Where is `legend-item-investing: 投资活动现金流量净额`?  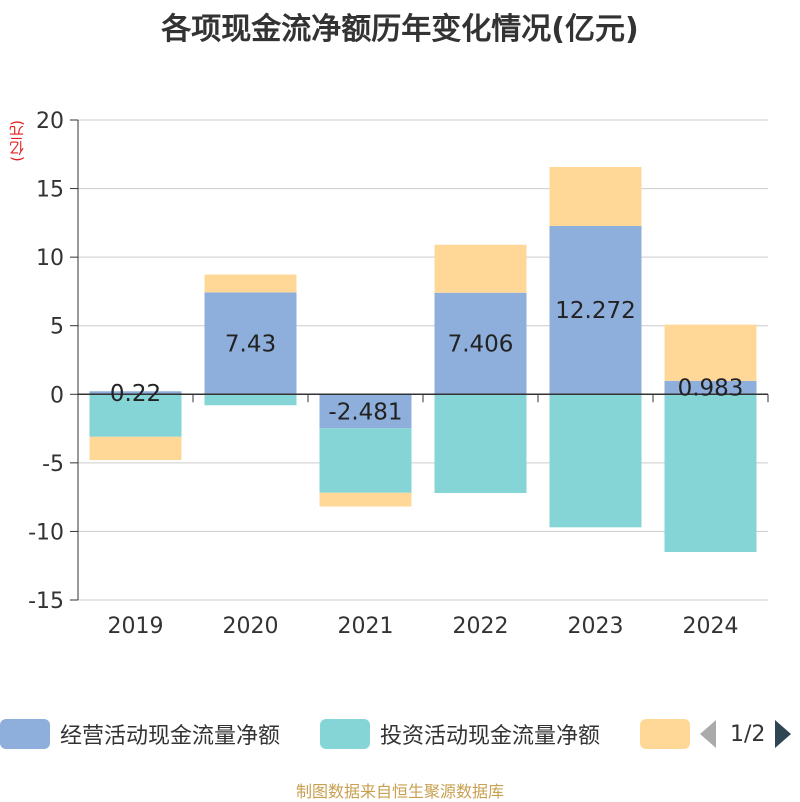 legend-item-investing: 投资活动现金流量净额 is located at coordinates (460, 734).